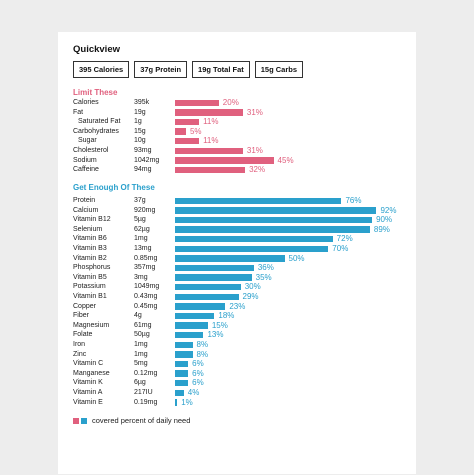  I want to click on enough-row: Vitamin B1 0.43mg 29%, so click(237, 297).